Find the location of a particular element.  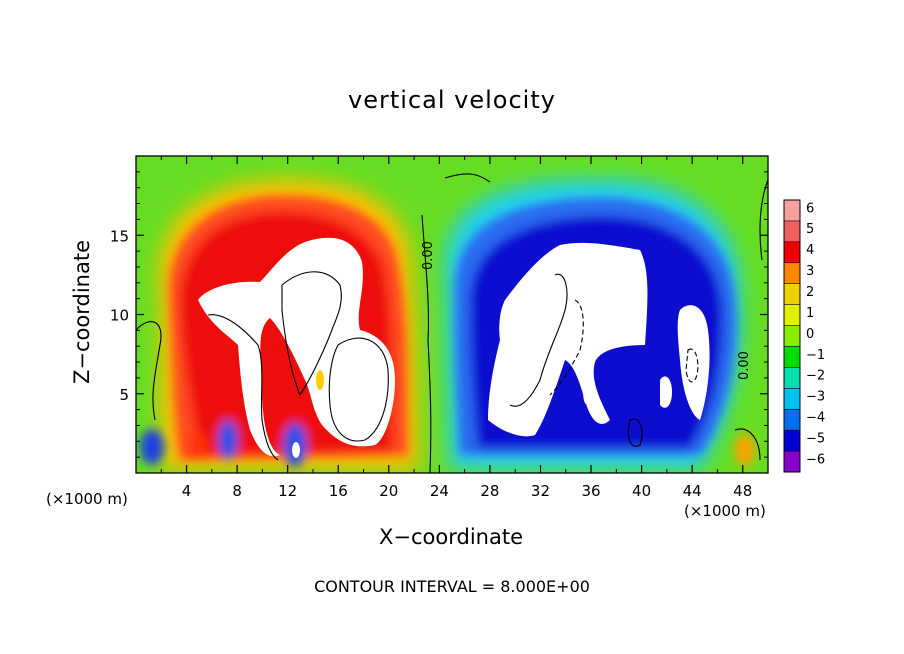

colorbar-label: 4 is located at coordinates (810, 250).